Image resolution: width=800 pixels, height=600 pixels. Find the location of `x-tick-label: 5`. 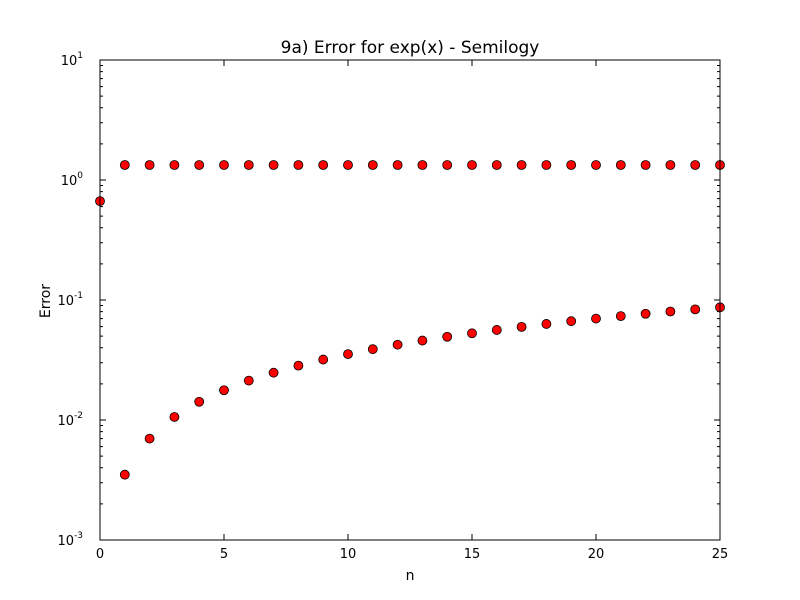

x-tick-label: 5 is located at coordinates (224, 554).